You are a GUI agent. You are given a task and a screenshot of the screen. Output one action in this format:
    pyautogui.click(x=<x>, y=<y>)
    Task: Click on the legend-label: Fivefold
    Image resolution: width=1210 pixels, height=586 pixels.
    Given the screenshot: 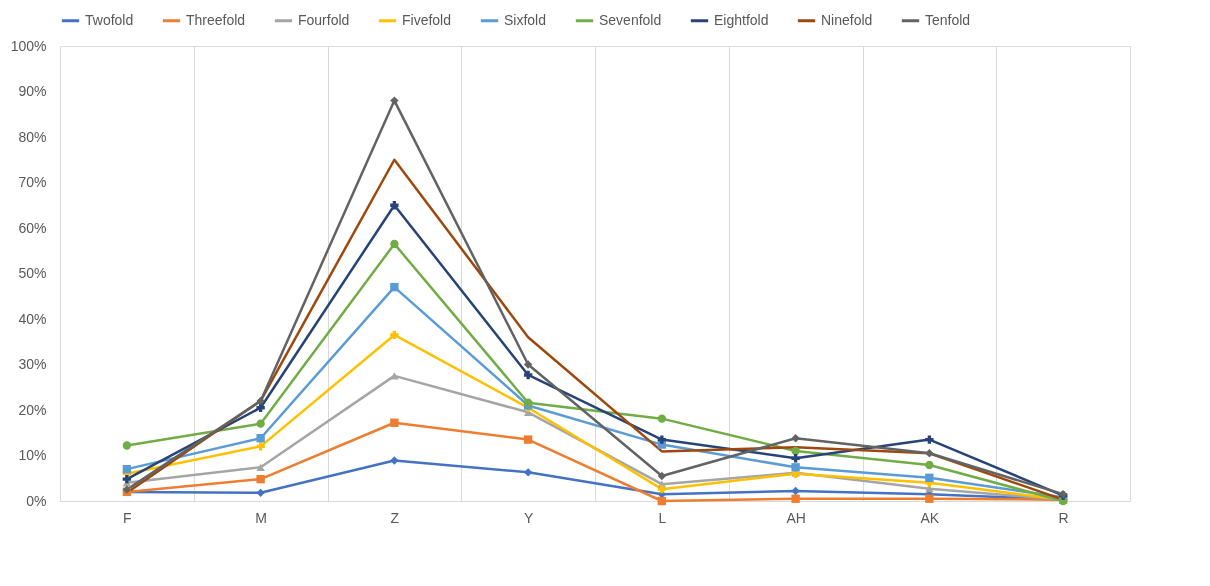 What is the action you would take?
    pyautogui.click(x=427, y=19)
    